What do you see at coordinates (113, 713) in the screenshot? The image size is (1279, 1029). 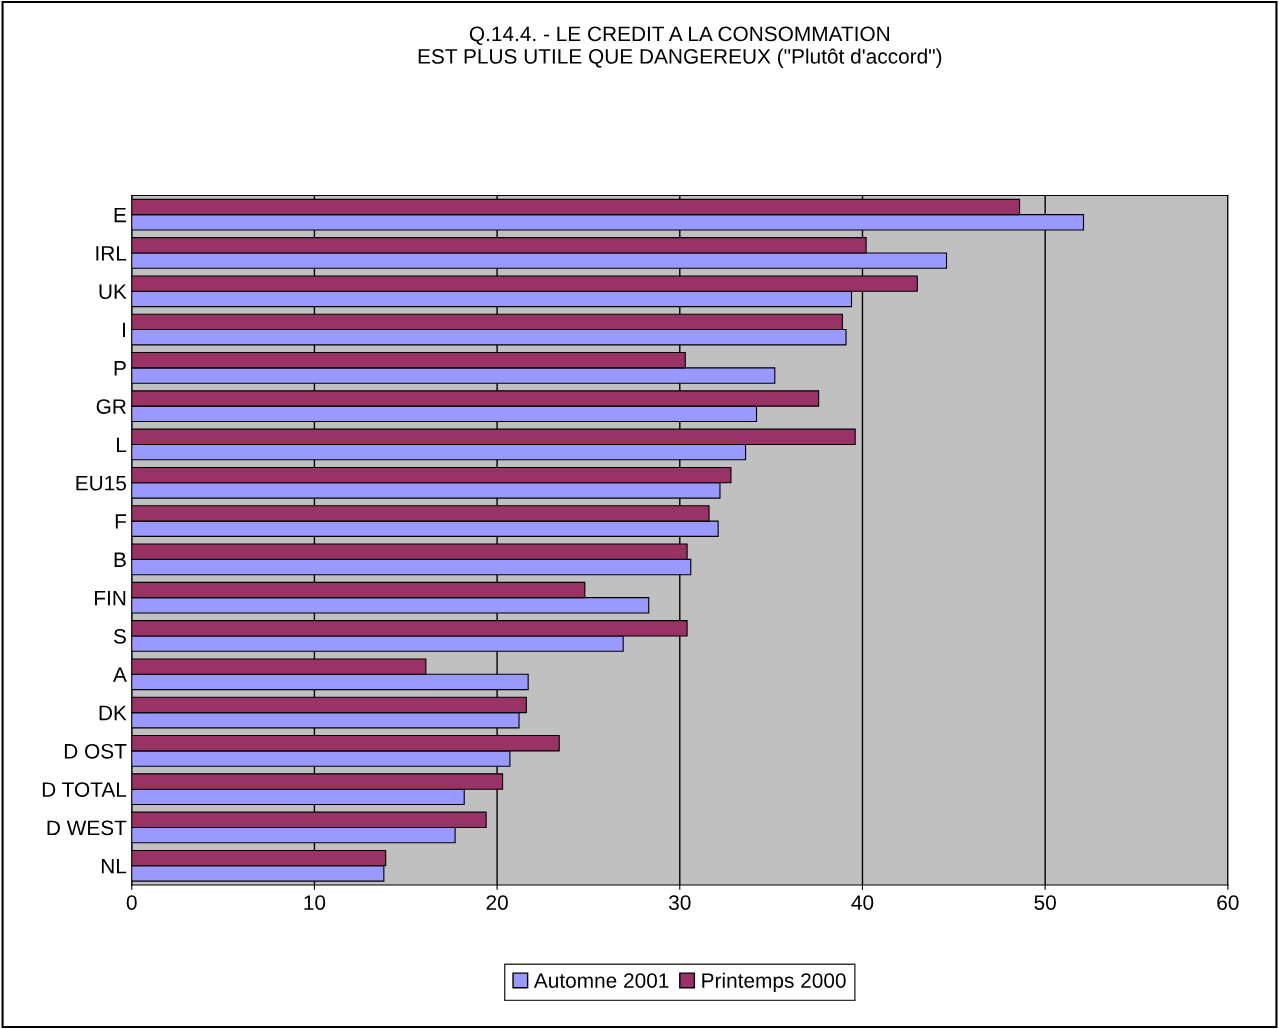 I see `y-tick-label: DK` at bounding box center [113, 713].